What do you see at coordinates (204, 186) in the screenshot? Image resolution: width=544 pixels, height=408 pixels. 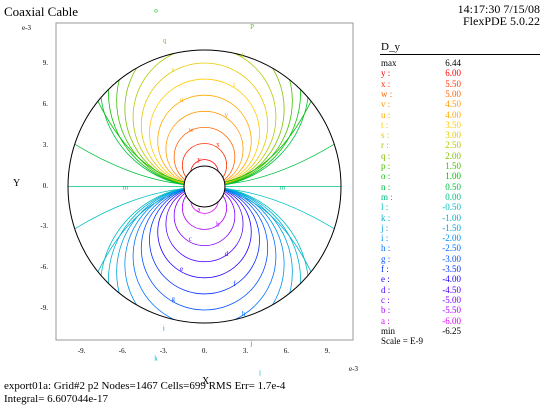 I see `inner-conductor-boundary` at bounding box center [204, 186].